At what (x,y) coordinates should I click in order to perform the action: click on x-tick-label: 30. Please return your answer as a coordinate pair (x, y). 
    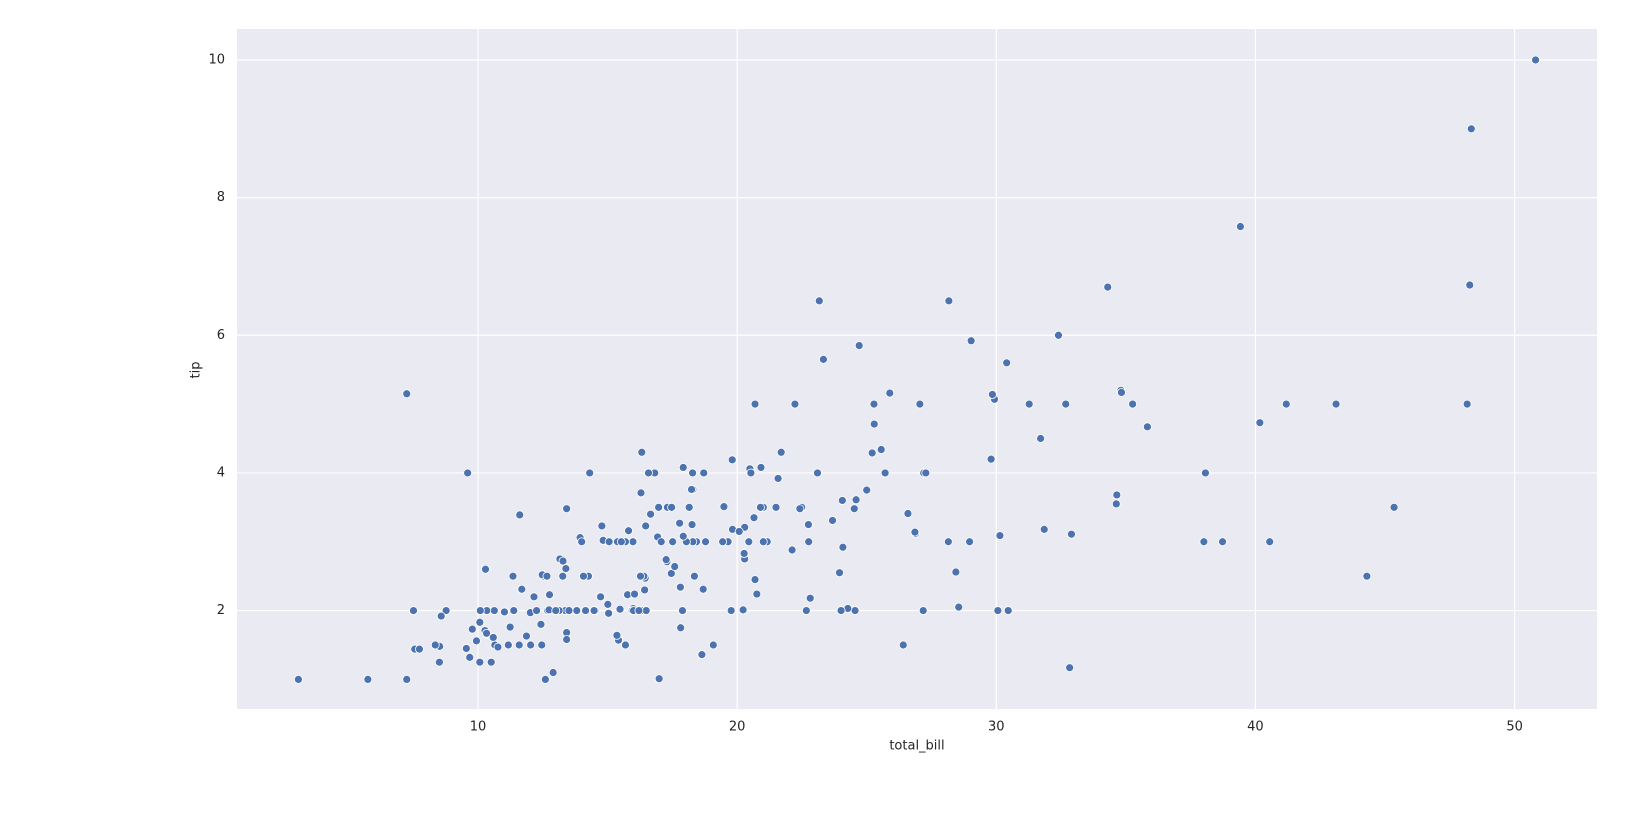
    Looking at the image, I should click on (996, 727).